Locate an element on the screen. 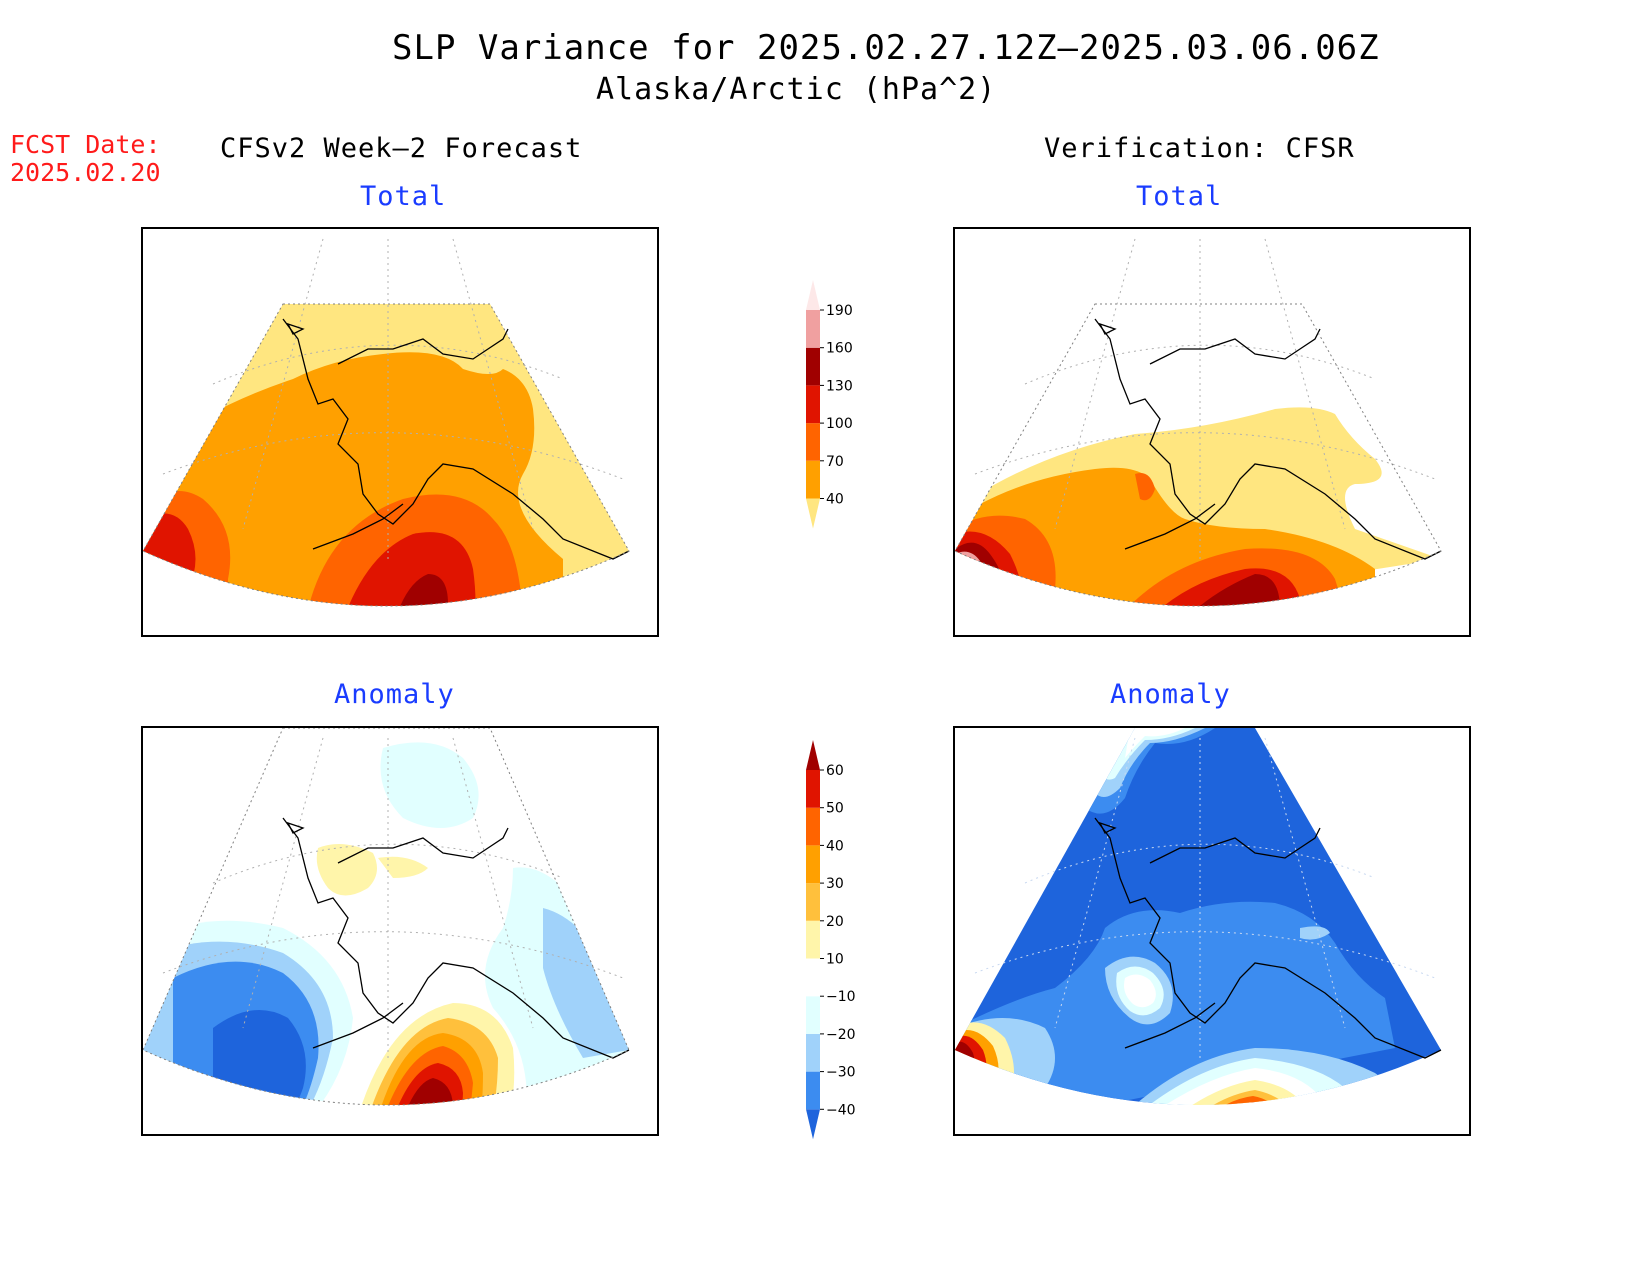 This screenshot has width=1650, height=1275. anomaly-colorbar-tick-label: 20 is located at coordinates (835, 922).